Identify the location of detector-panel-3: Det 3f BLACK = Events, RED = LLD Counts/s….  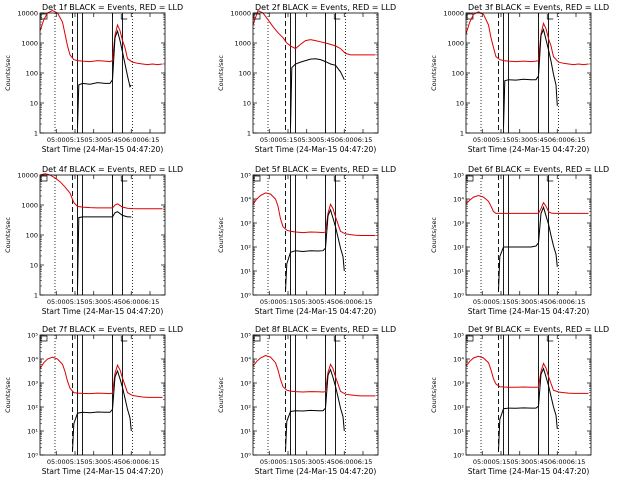
(519, 78).